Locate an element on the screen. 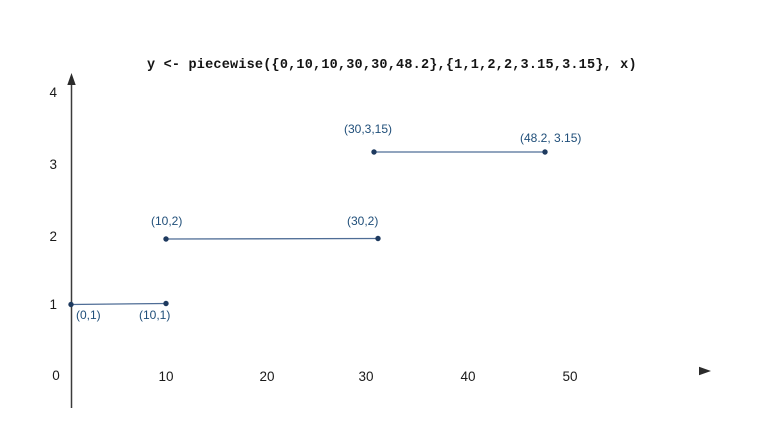  y-axis-arrowhead-icon is located at coordinates (71, 79).